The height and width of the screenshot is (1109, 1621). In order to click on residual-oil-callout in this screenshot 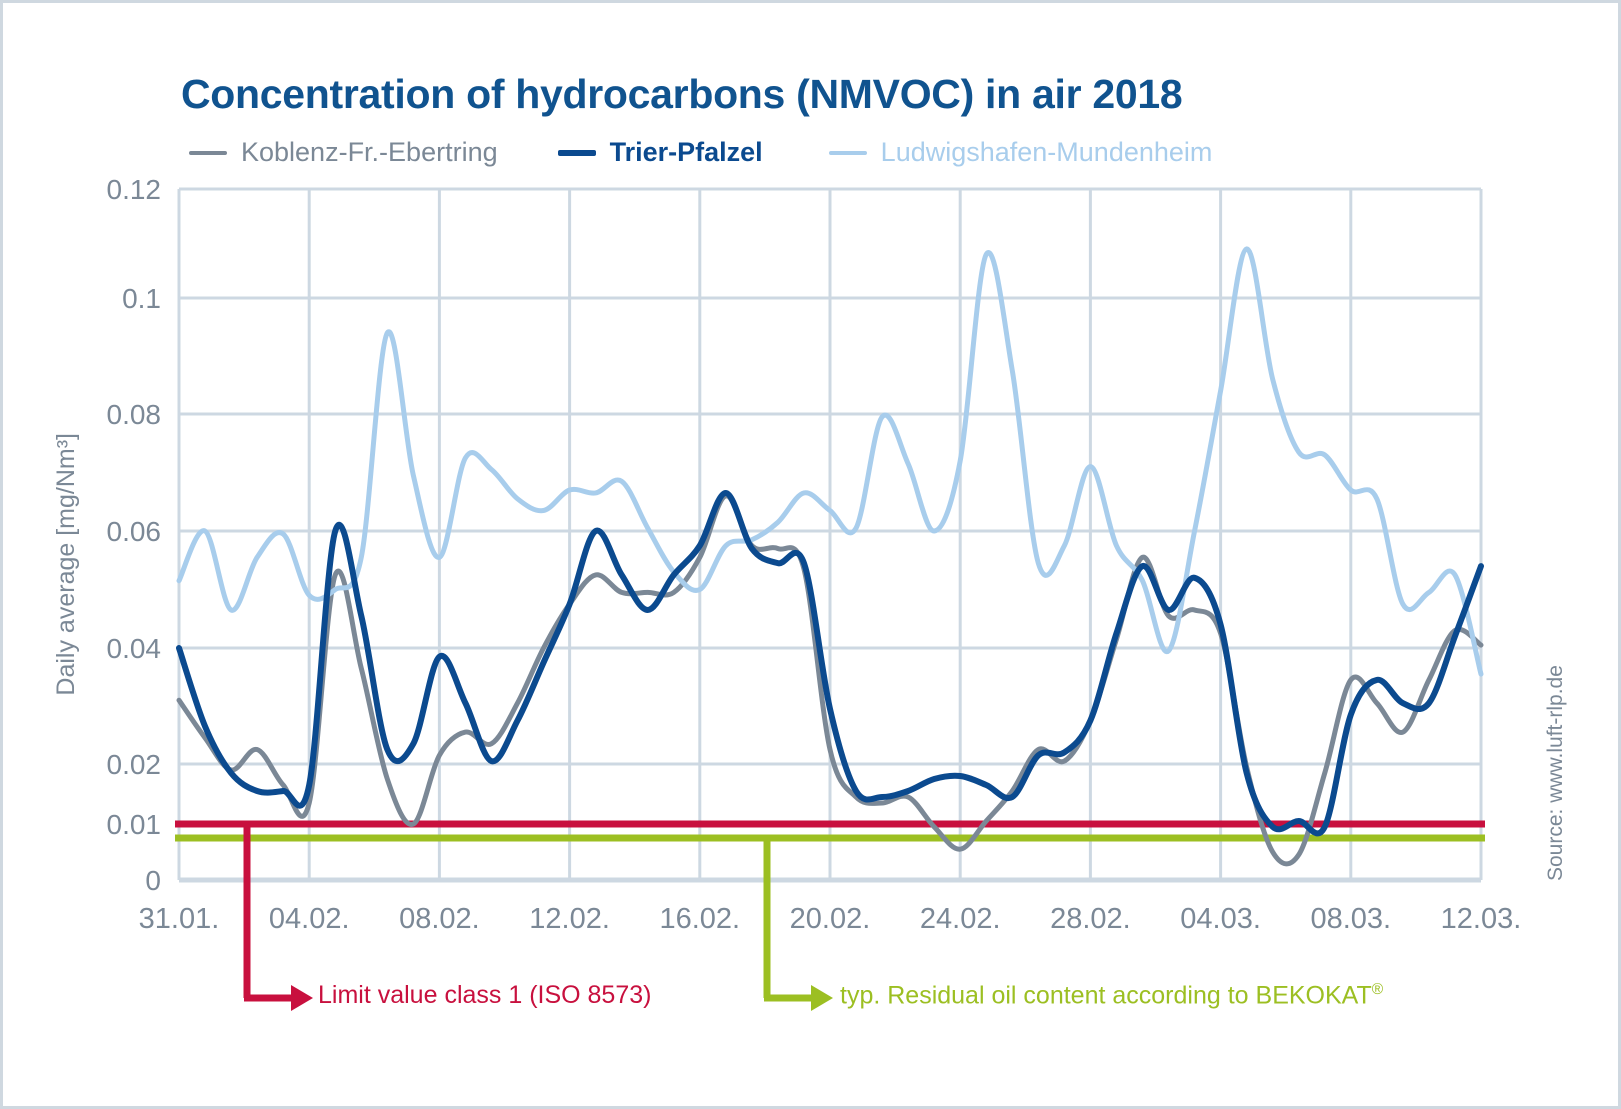, I will do `click(798, 924)`.